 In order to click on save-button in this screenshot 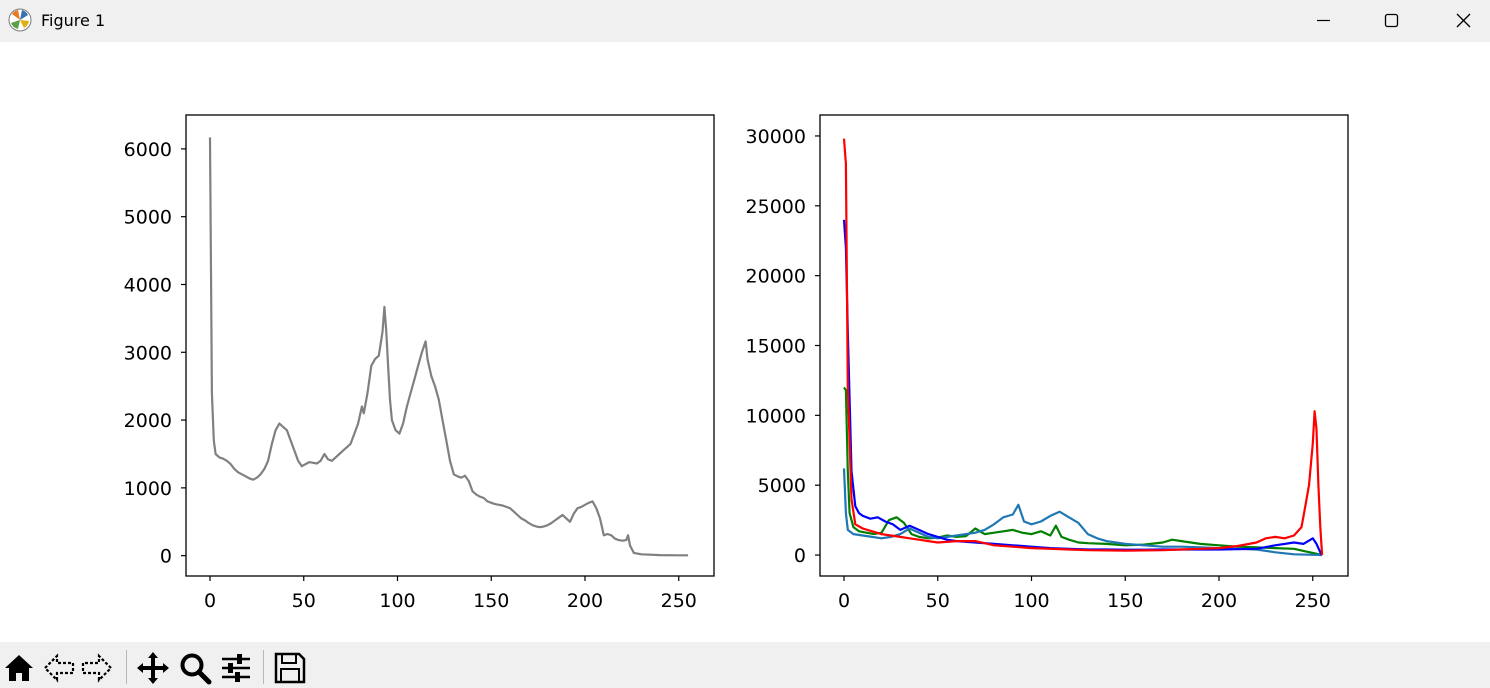, I will do `click(290, 668)`.